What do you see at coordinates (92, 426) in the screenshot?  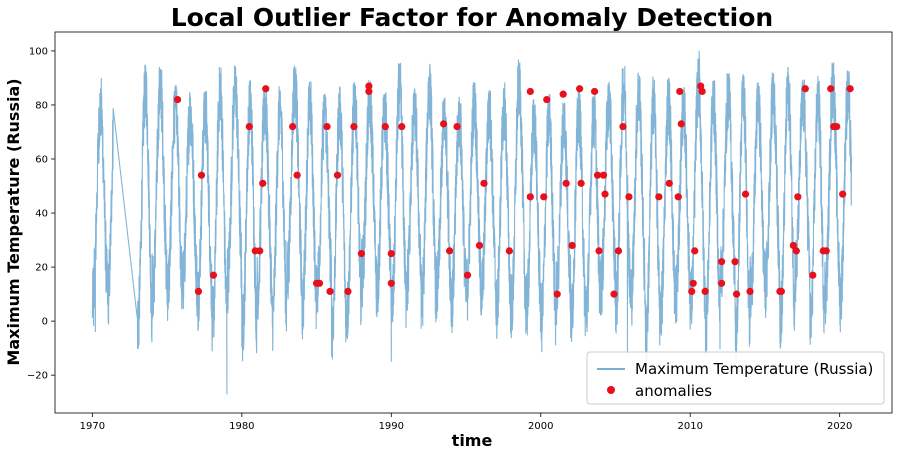 I see `x-tick-label: 1970` at bounding box center [92, 426].